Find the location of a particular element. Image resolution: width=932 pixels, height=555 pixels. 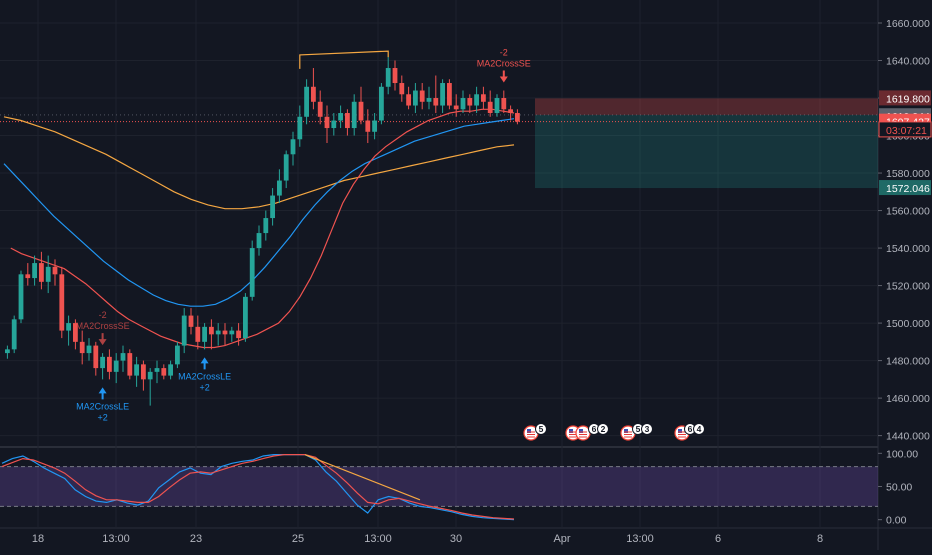

signal-long-29: MA2CrossLE+2 is located at coordinates (204, 374).